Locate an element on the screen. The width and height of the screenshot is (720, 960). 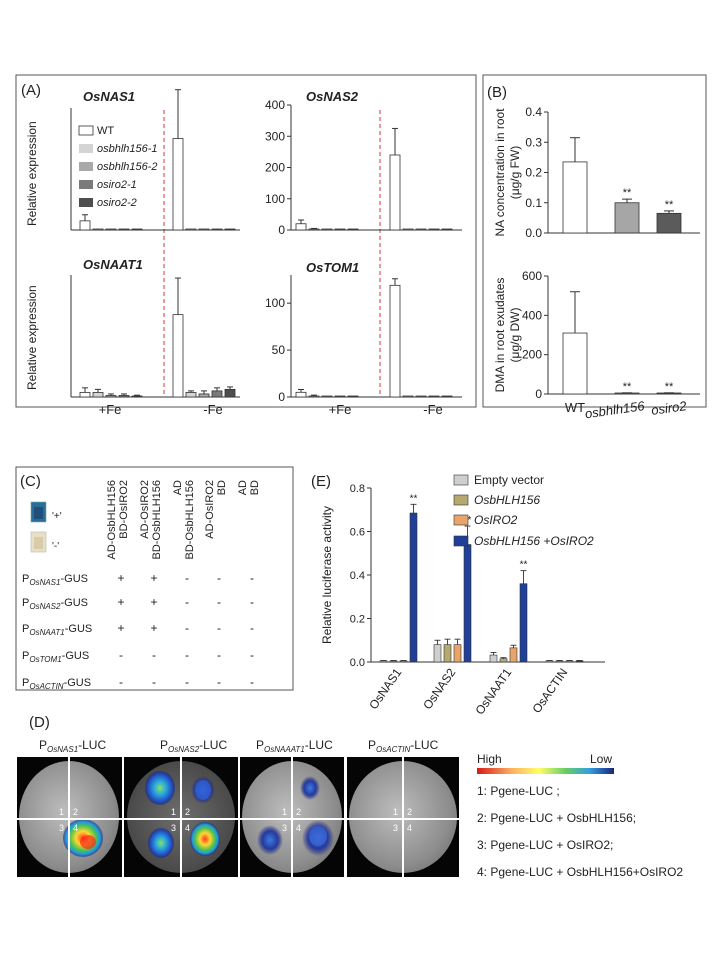
bar-empty-vector-osnaat1 is located at coordinates (493, 658).